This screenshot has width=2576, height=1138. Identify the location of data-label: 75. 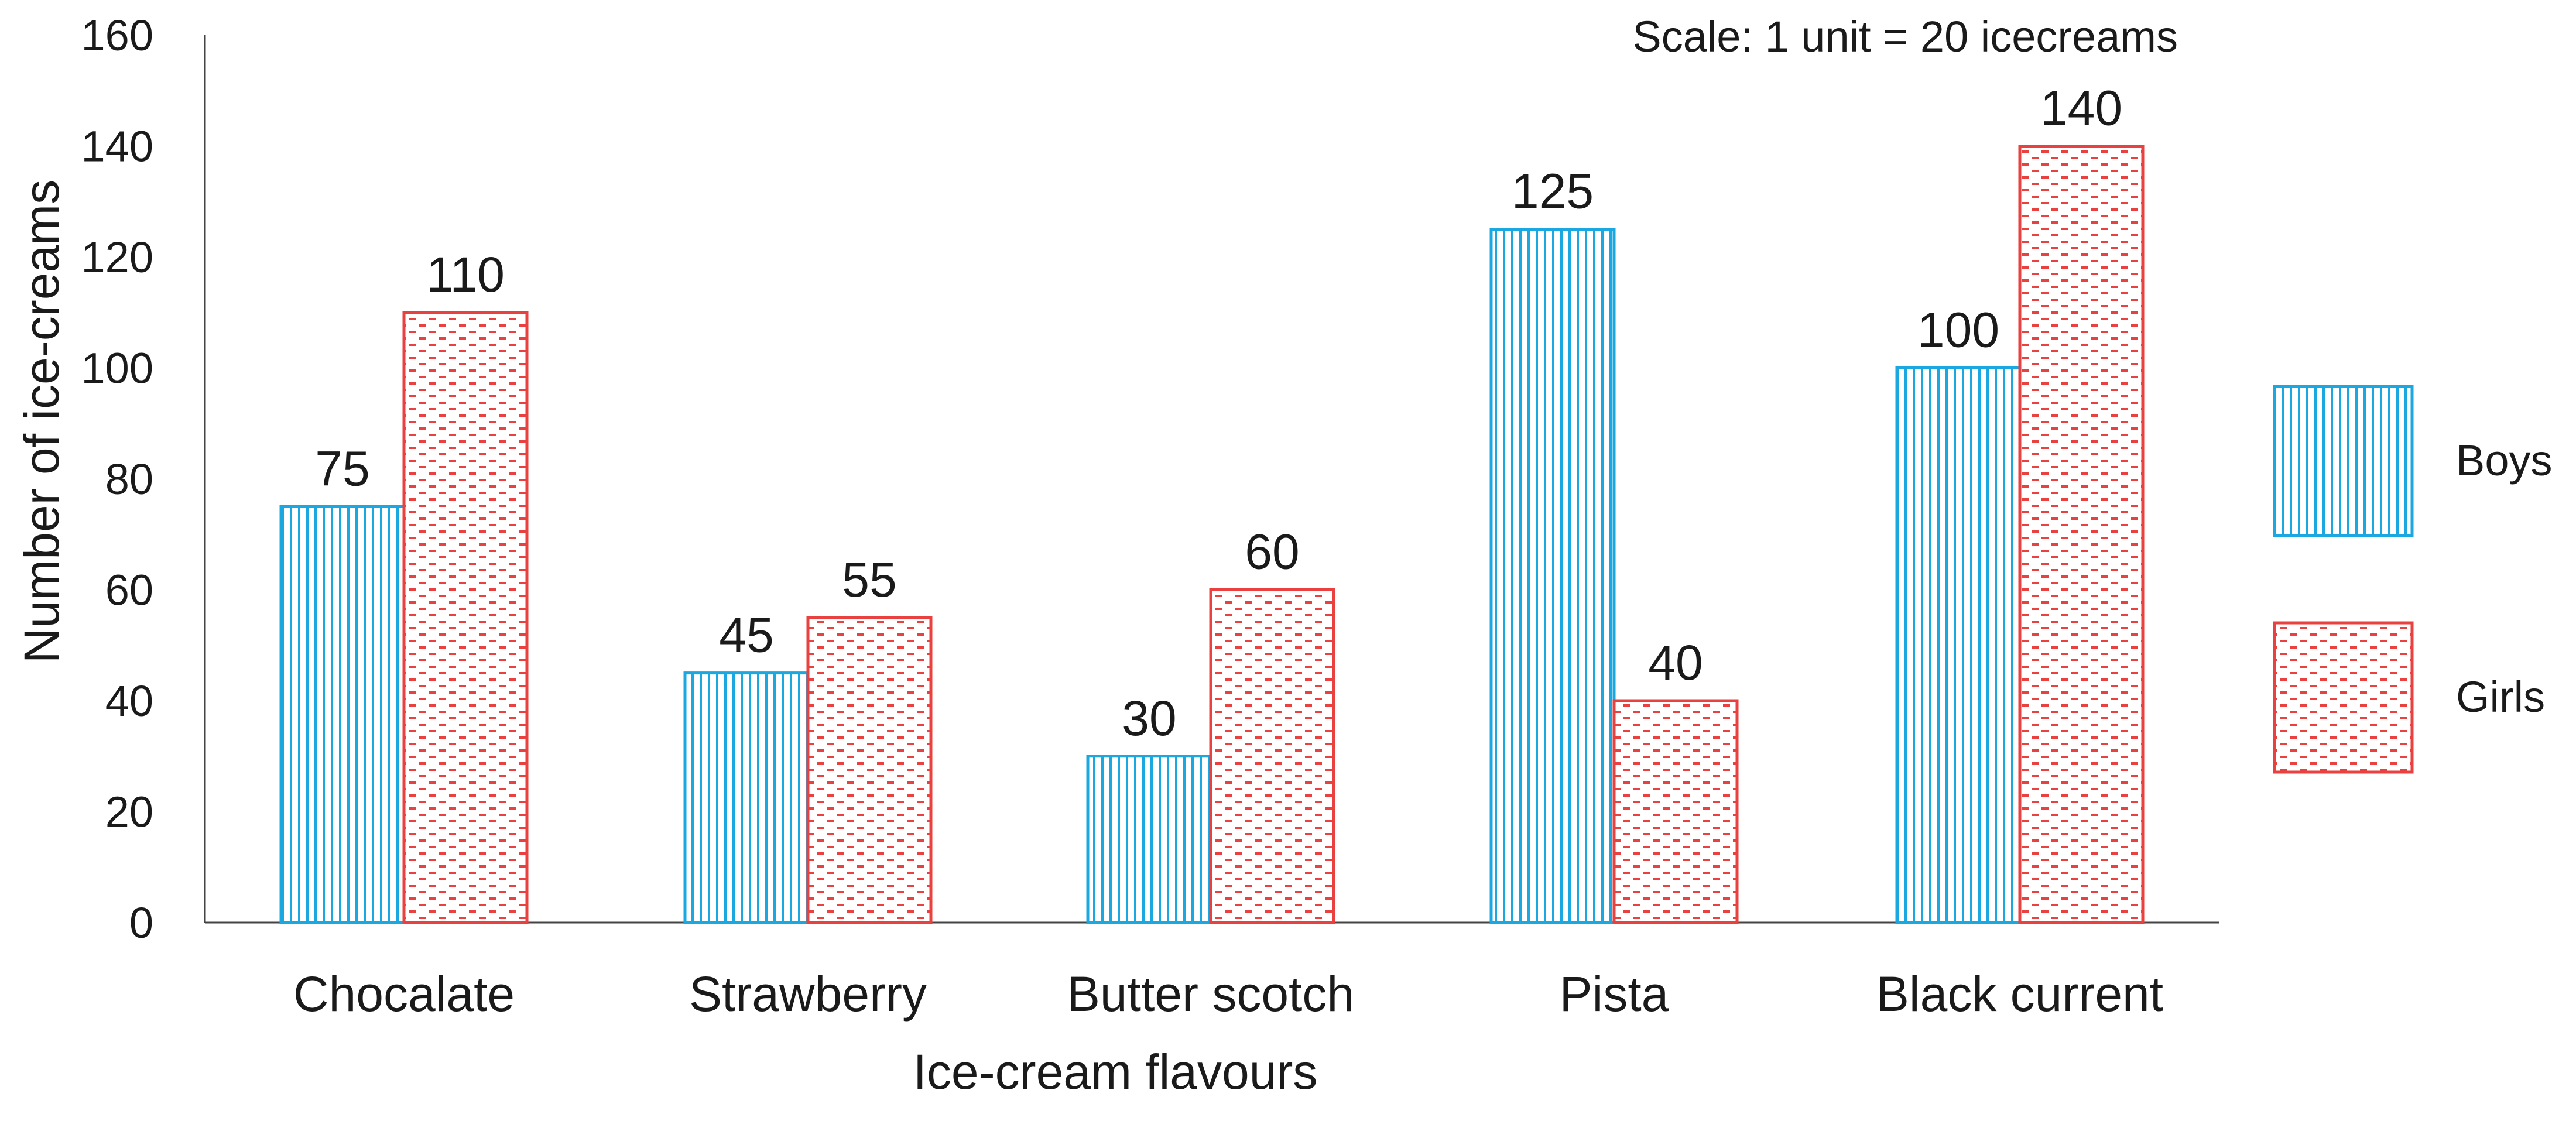
(342, 468).